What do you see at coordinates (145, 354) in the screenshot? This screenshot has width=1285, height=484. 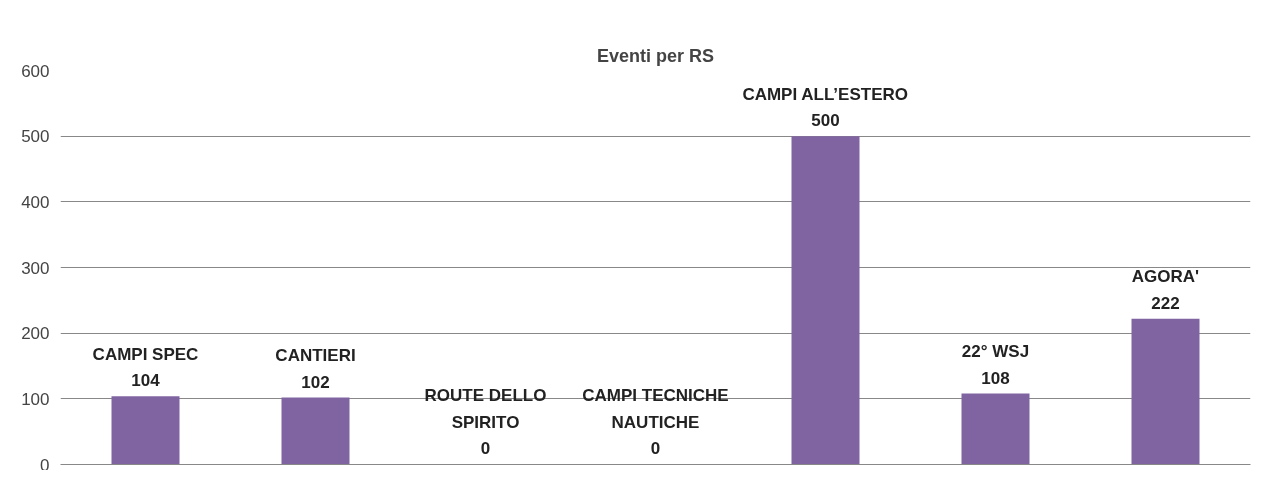 I see `x-tick-label: CAMPI SPEC` at bounding box center [145, 354].